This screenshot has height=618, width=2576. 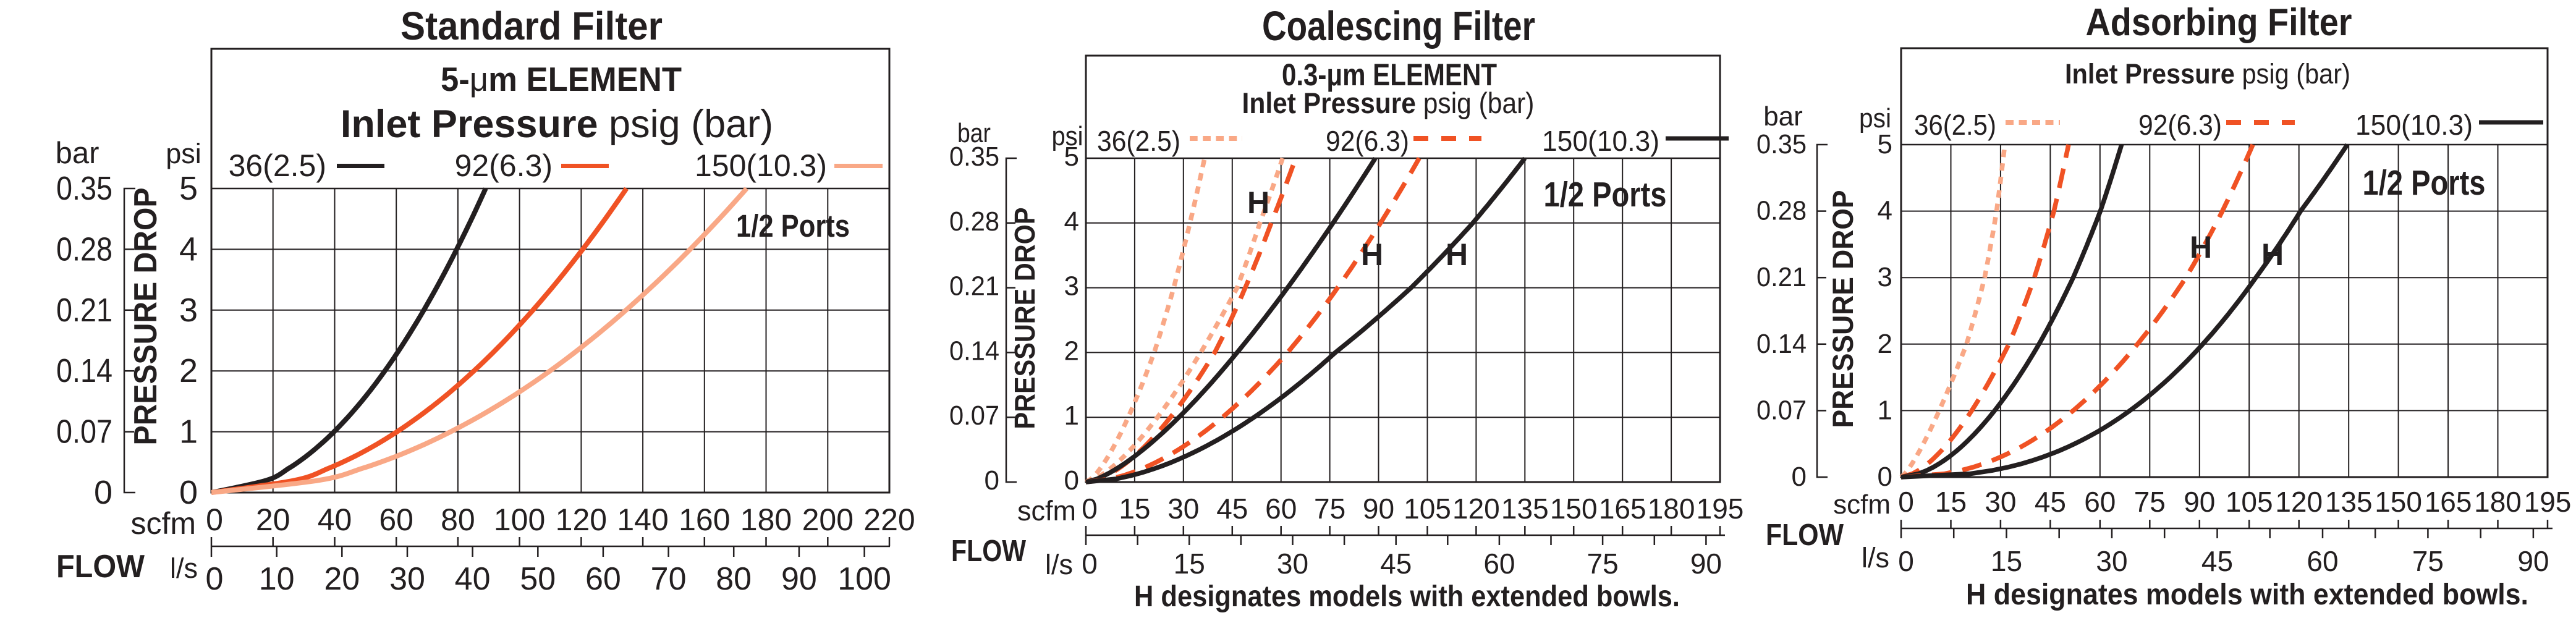 I want to click on svg-text: 0.21, so click(x=1781, y=277).